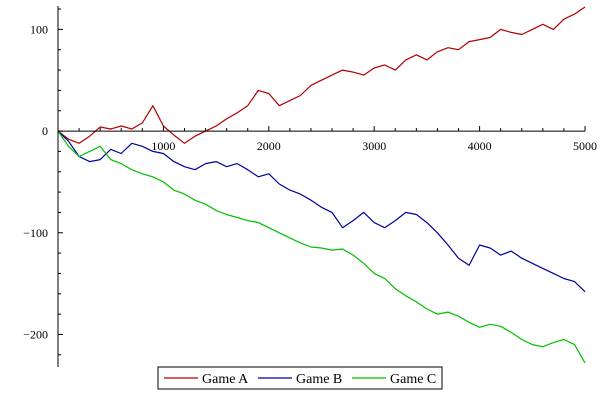 The height and width of the screenshot is (400, 602). I want to click on x-tick-label: 2000, so click(269, 146).